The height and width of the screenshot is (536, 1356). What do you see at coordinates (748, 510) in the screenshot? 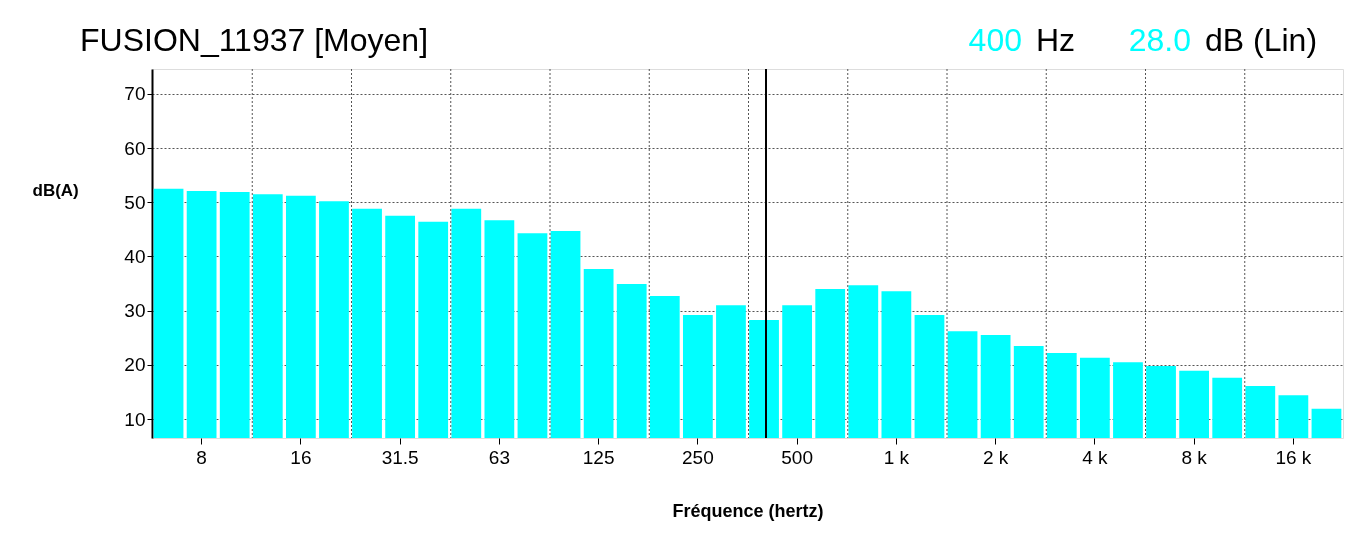
I see `x-axis-title: Fréquence (hertz)` at bounding box center [748, 510].